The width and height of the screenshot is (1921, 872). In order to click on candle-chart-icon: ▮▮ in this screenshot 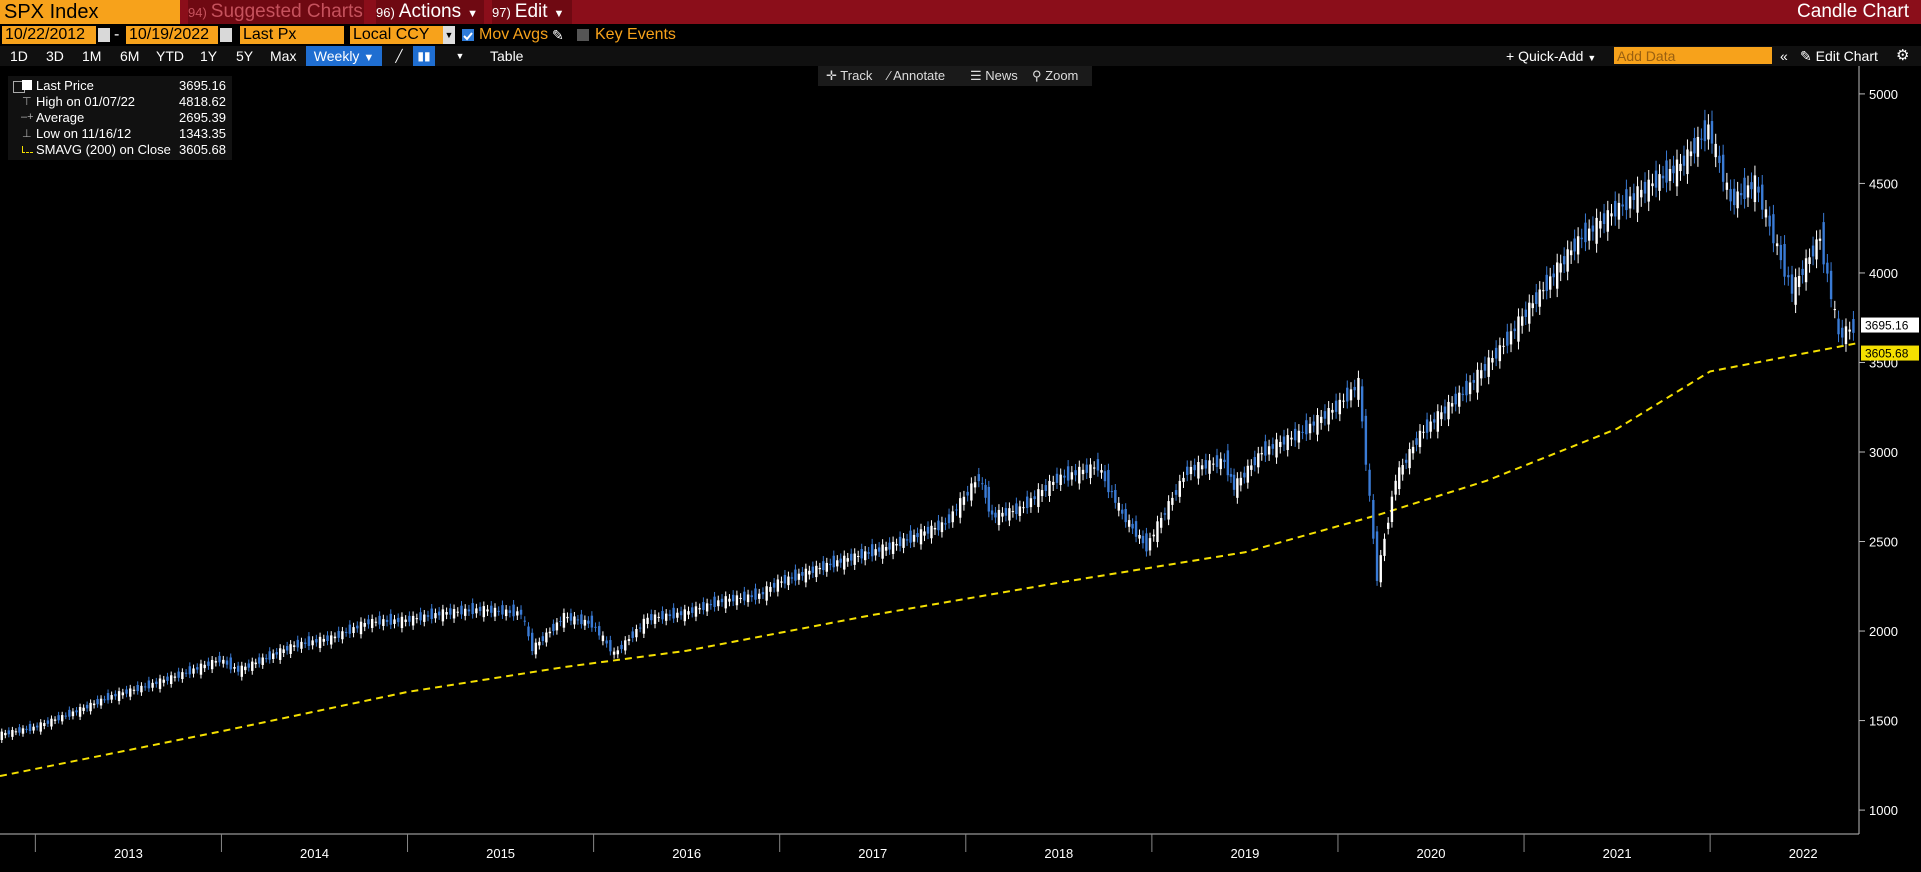, I will do `click(424, 56)`.